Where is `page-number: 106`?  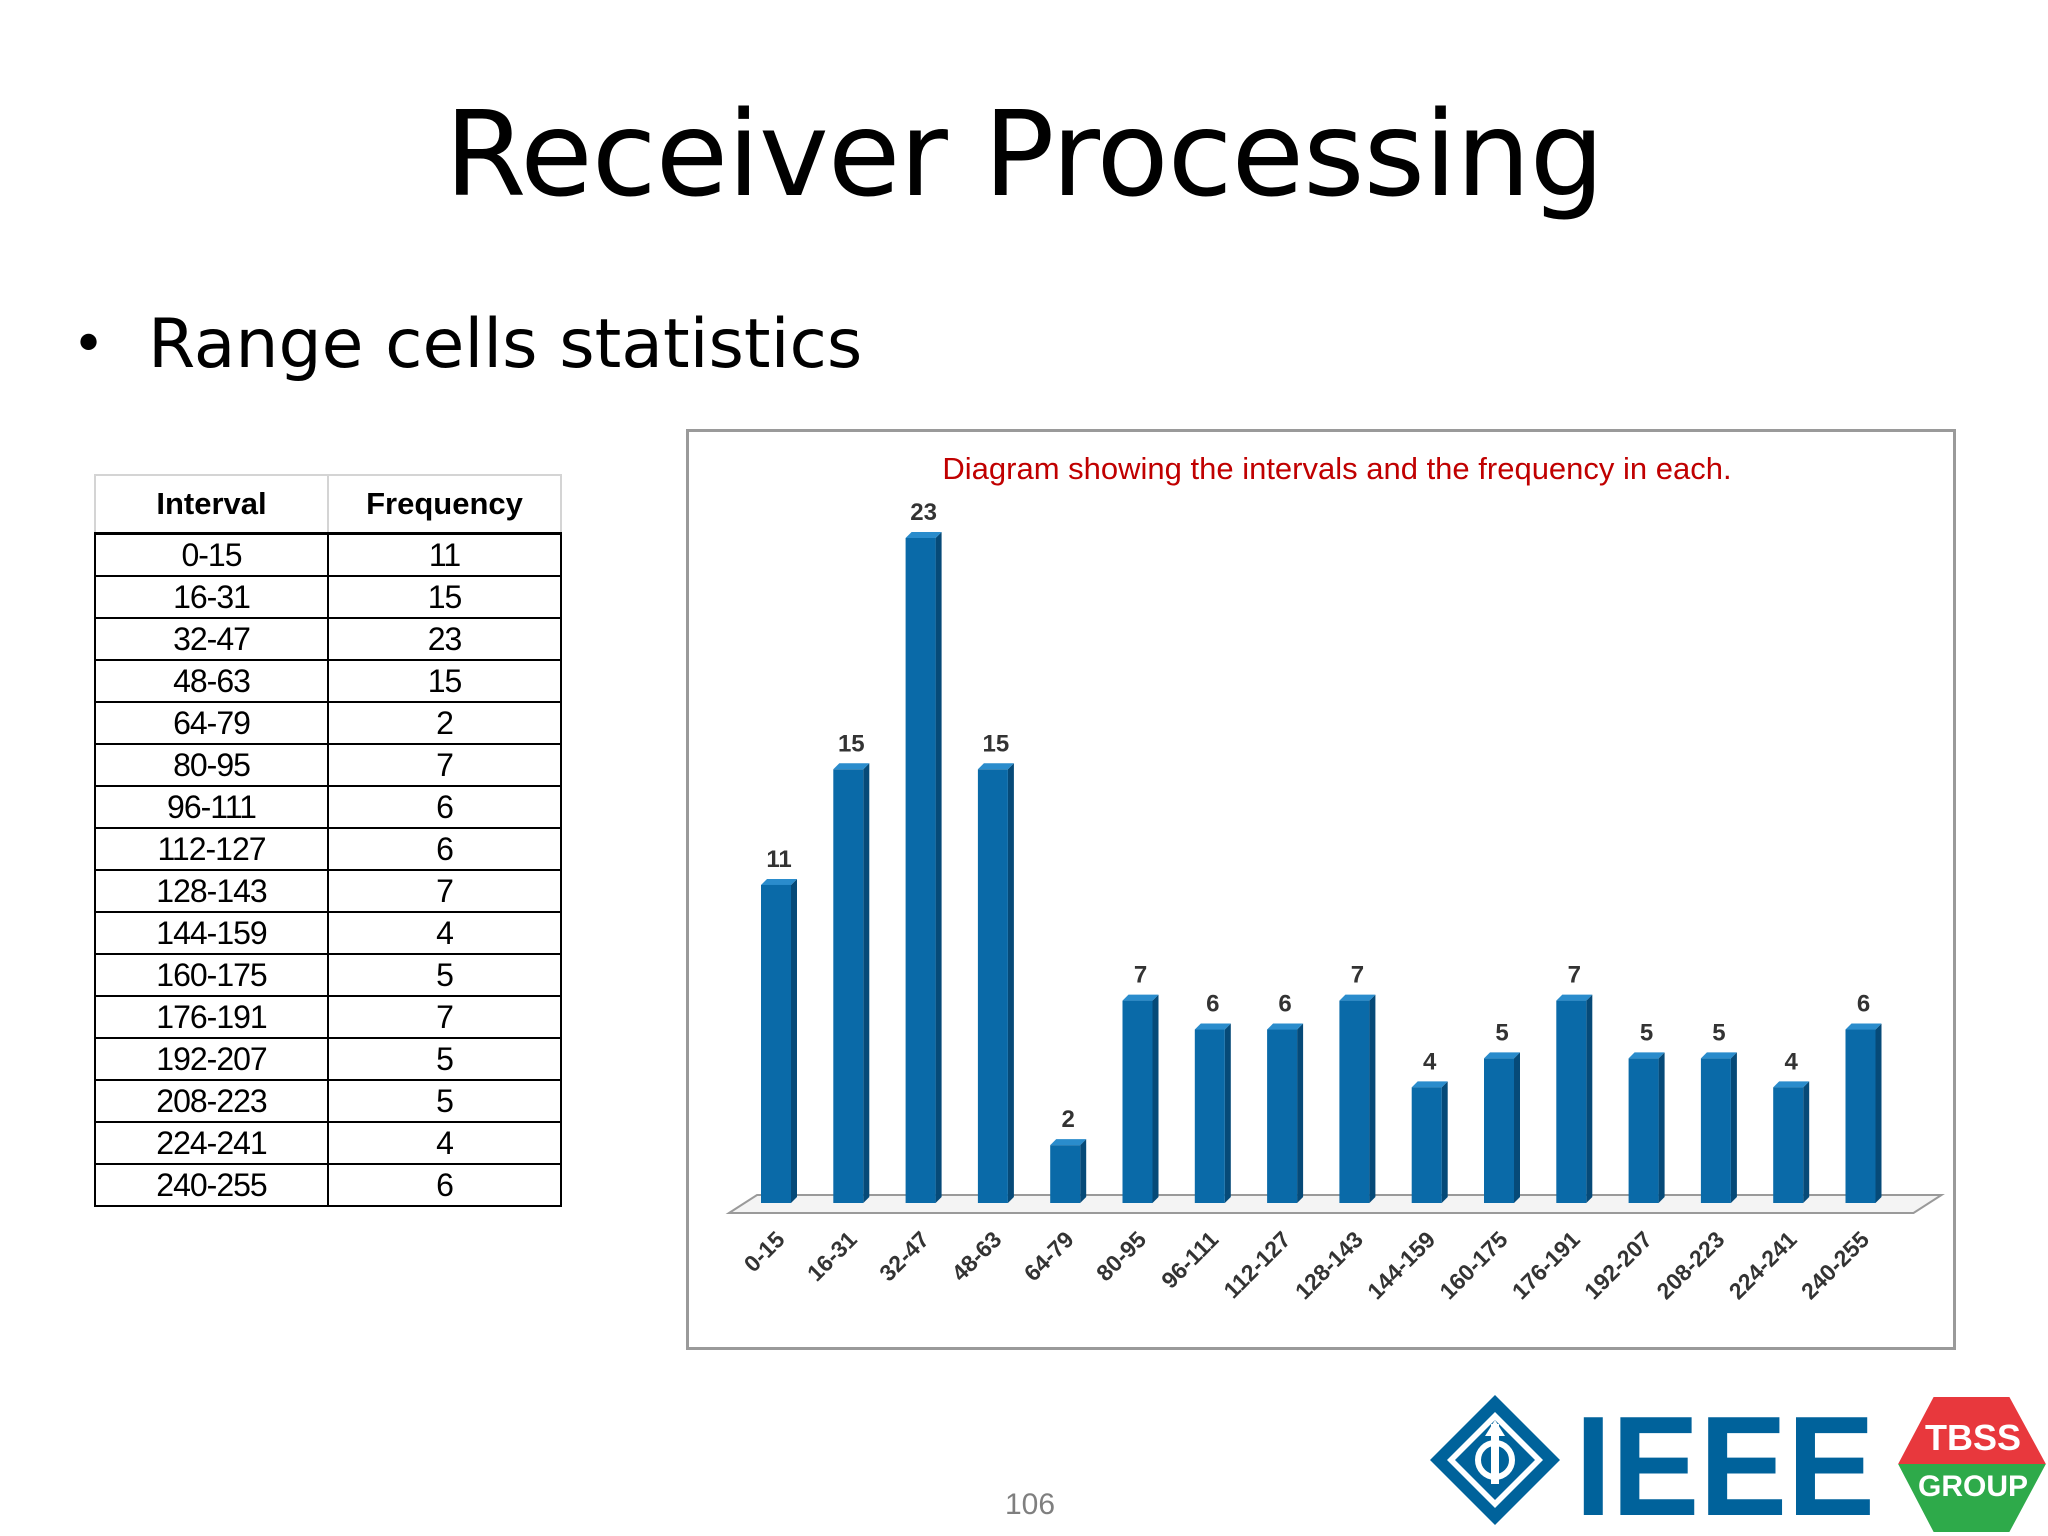 page-number: 106 is located at coordinates (1030, 1504).